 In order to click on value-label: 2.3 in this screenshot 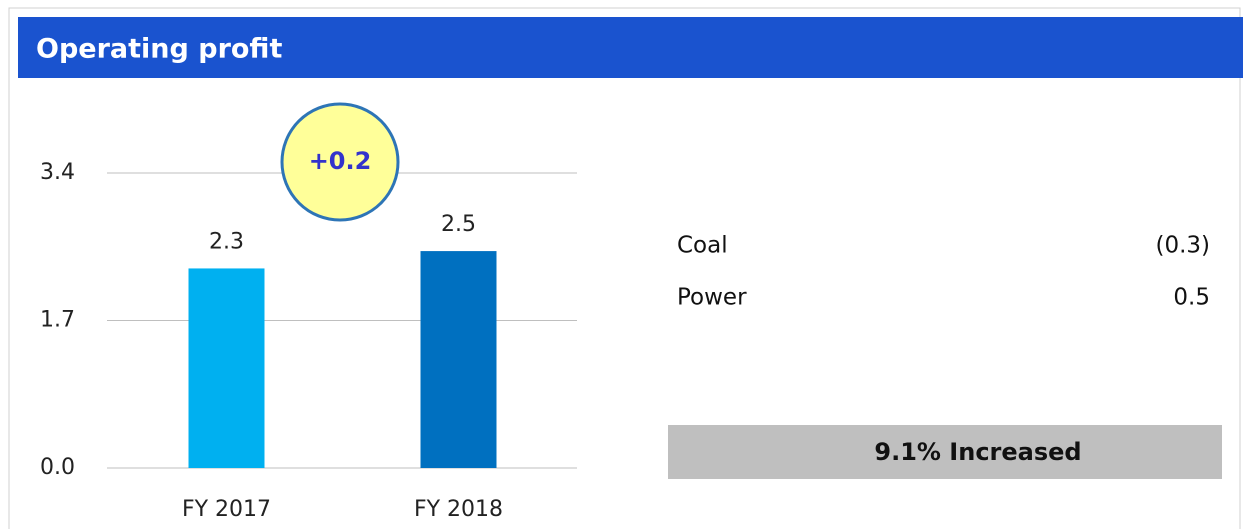, I will do `click(226, 241)`.